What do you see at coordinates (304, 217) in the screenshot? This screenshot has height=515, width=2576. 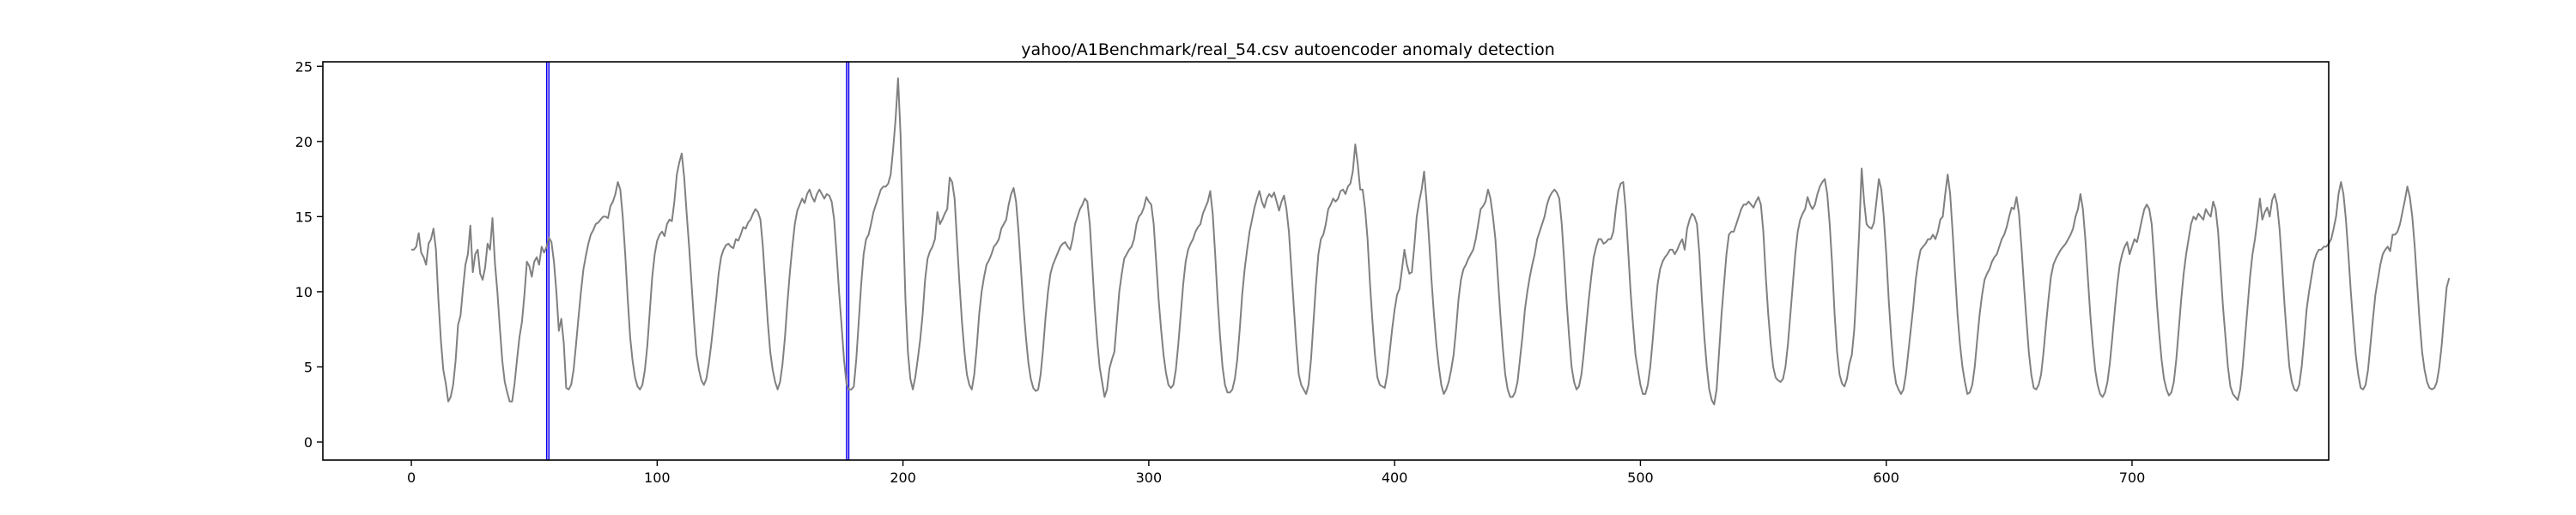 I see `y-tick-label: 15` at bounding box center [304, 217].